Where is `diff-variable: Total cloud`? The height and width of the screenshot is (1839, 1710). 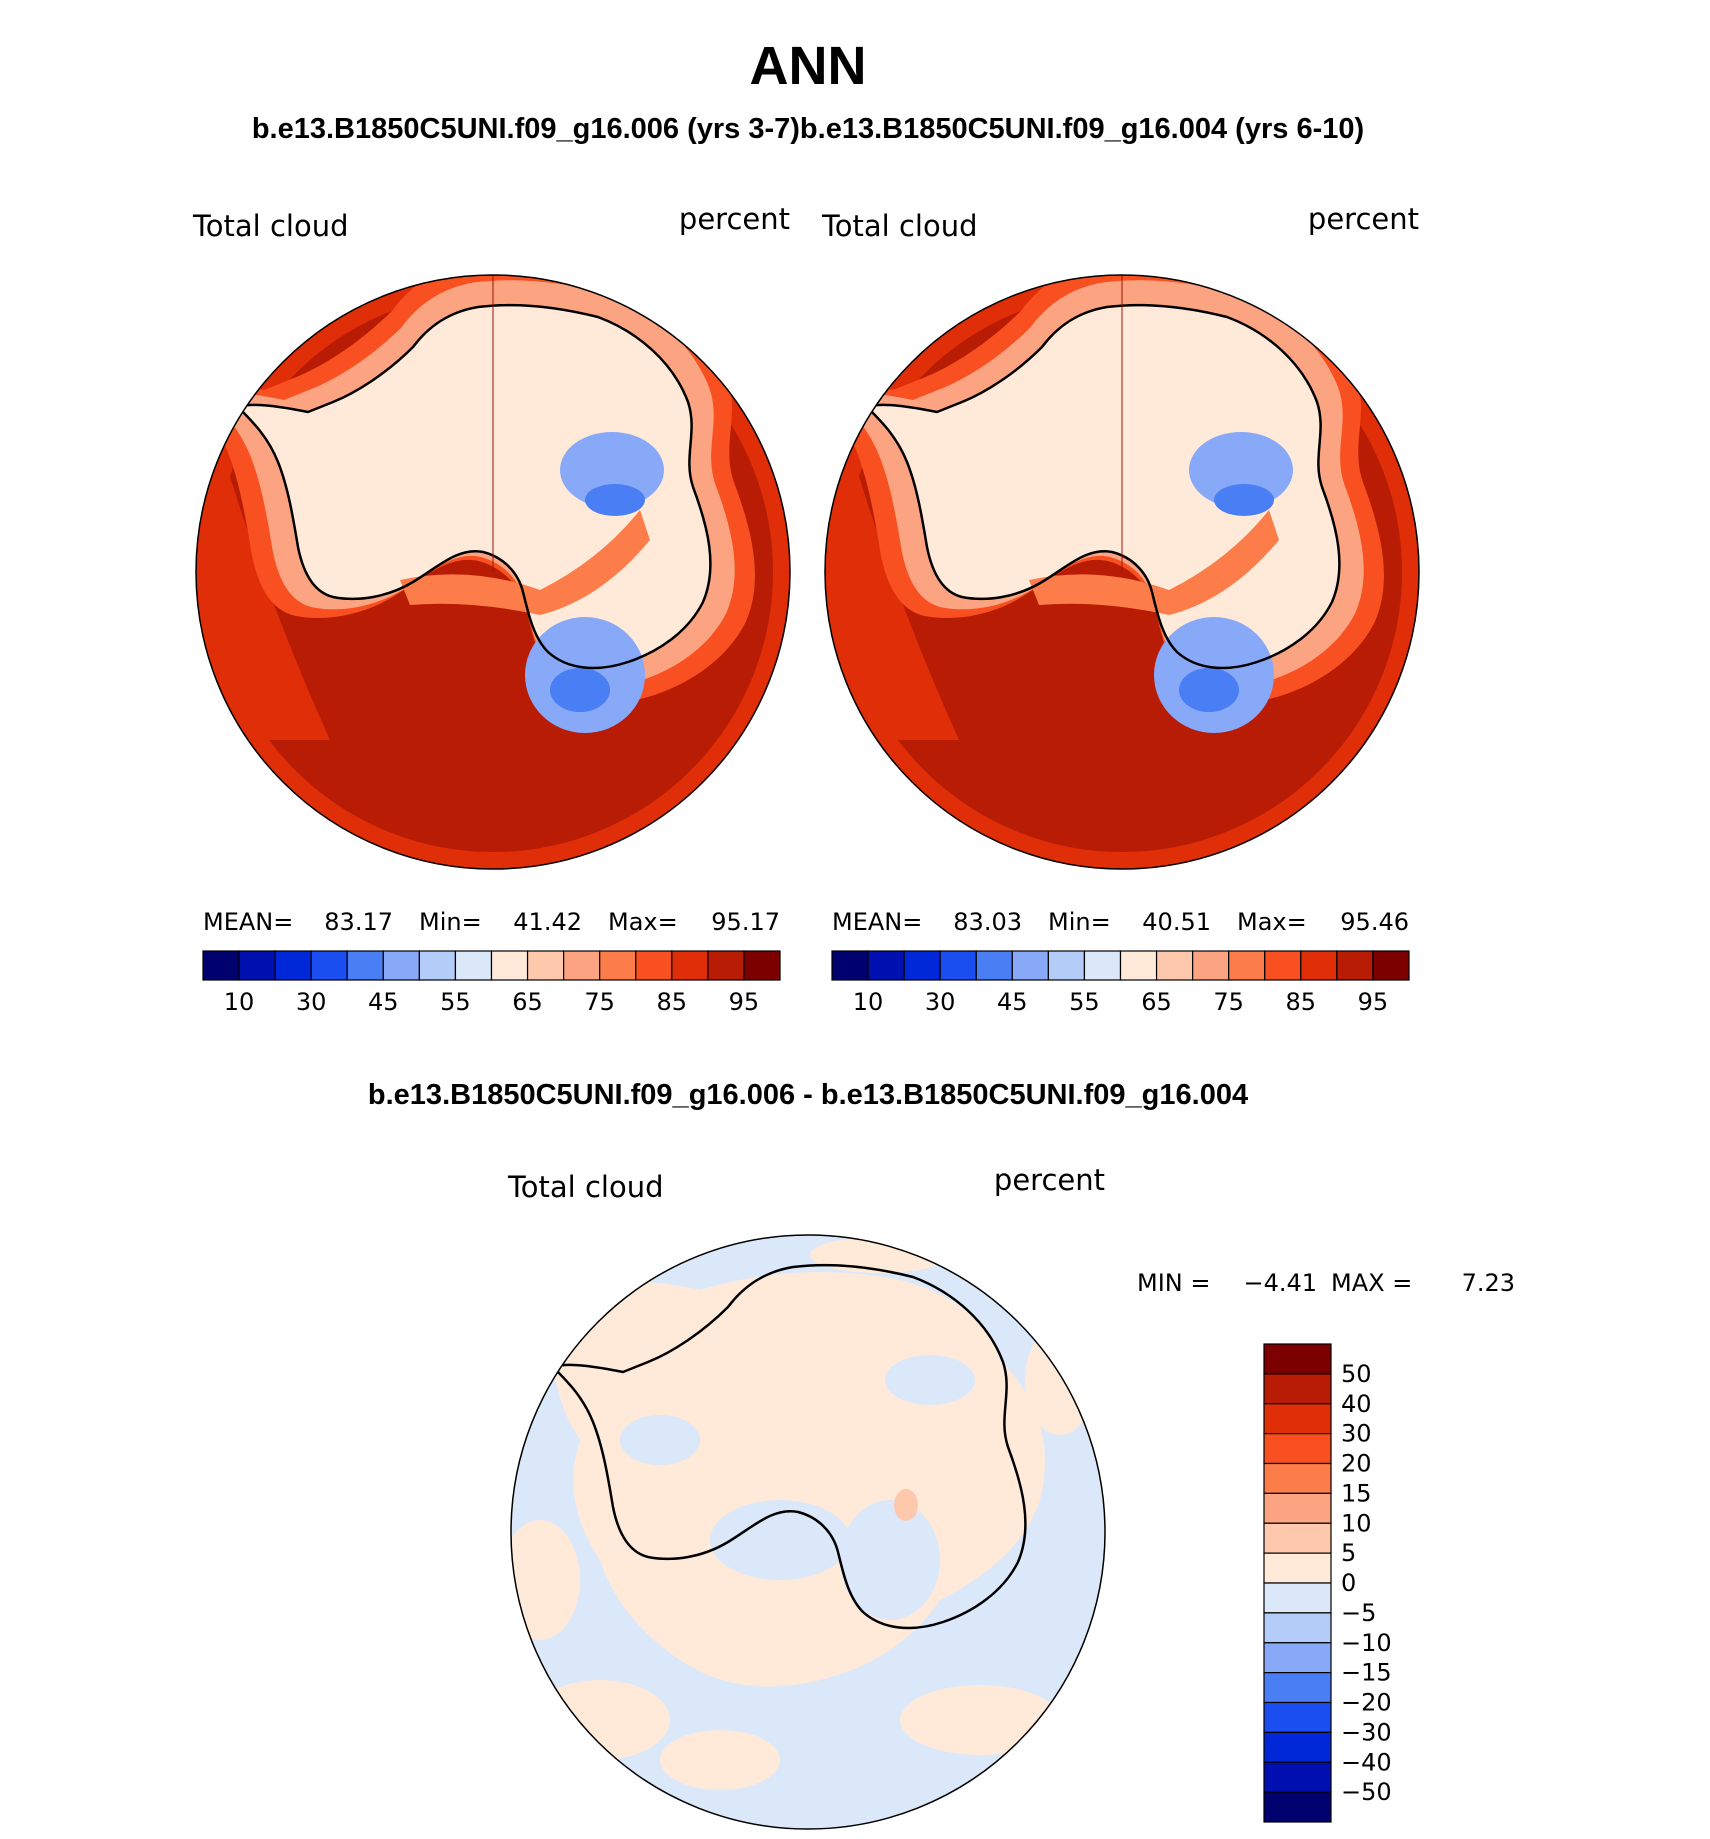
diff-variable: Total cloud is located at coordinates (585, 1187).